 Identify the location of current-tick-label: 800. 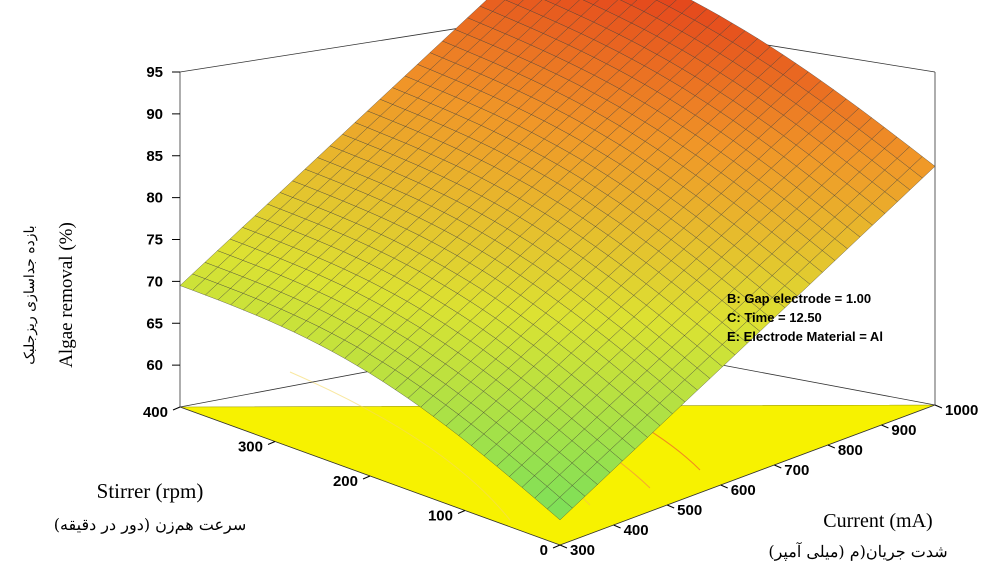
(850, 450).